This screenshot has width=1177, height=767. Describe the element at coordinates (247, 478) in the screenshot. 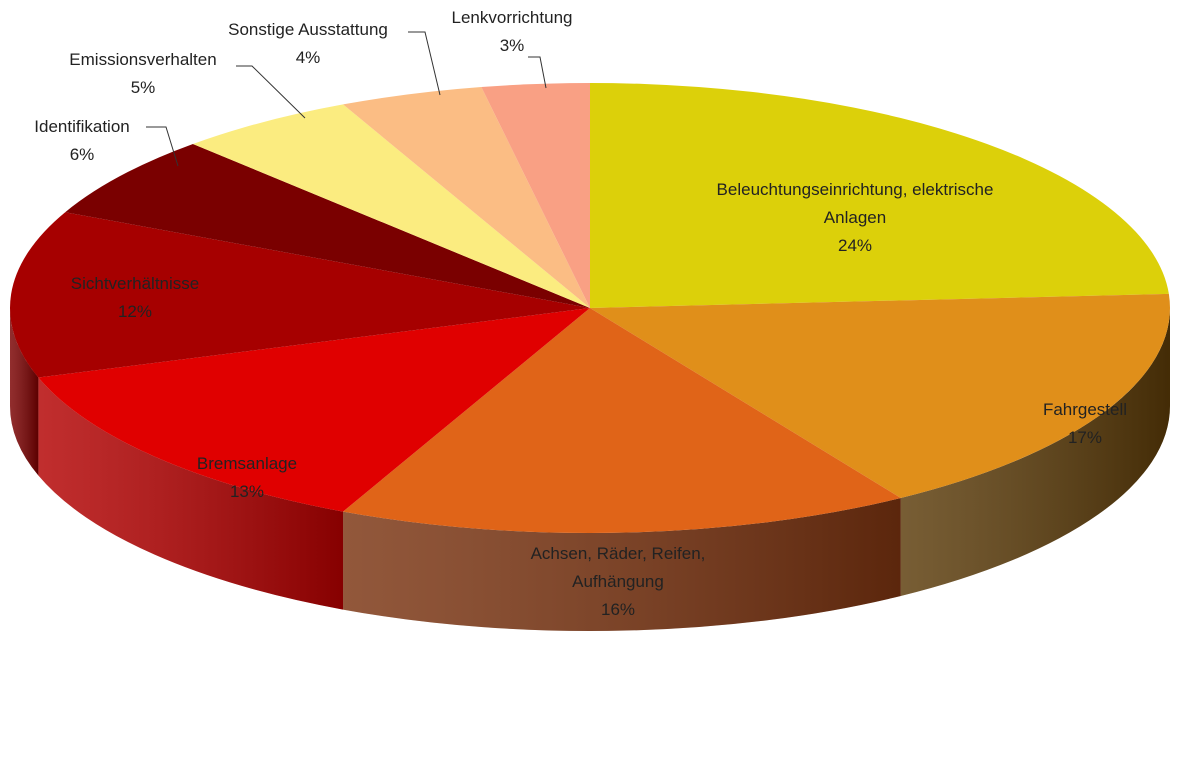

I see `data-label: Bremsanlage 13%` at that location.